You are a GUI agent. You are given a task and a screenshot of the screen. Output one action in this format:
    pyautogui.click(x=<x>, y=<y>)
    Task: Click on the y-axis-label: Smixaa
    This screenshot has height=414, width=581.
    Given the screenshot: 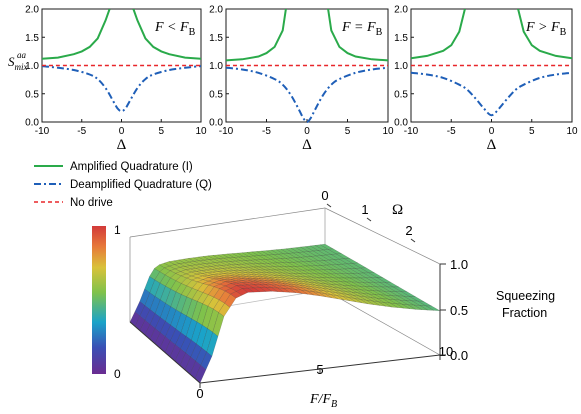 What is the action you would take?
    pyautogui.click(x=18, y=61)
    